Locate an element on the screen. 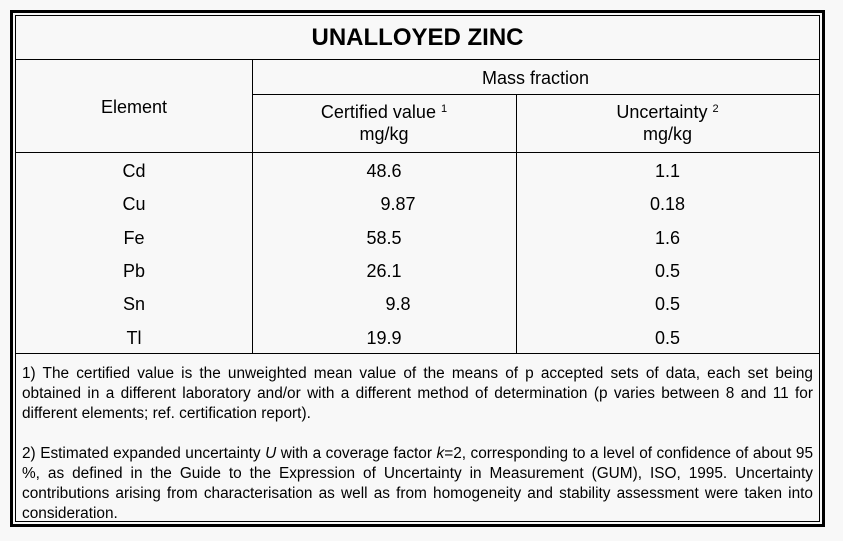  row-uncertainty: 0.18 is located at coordinates (667, 204).